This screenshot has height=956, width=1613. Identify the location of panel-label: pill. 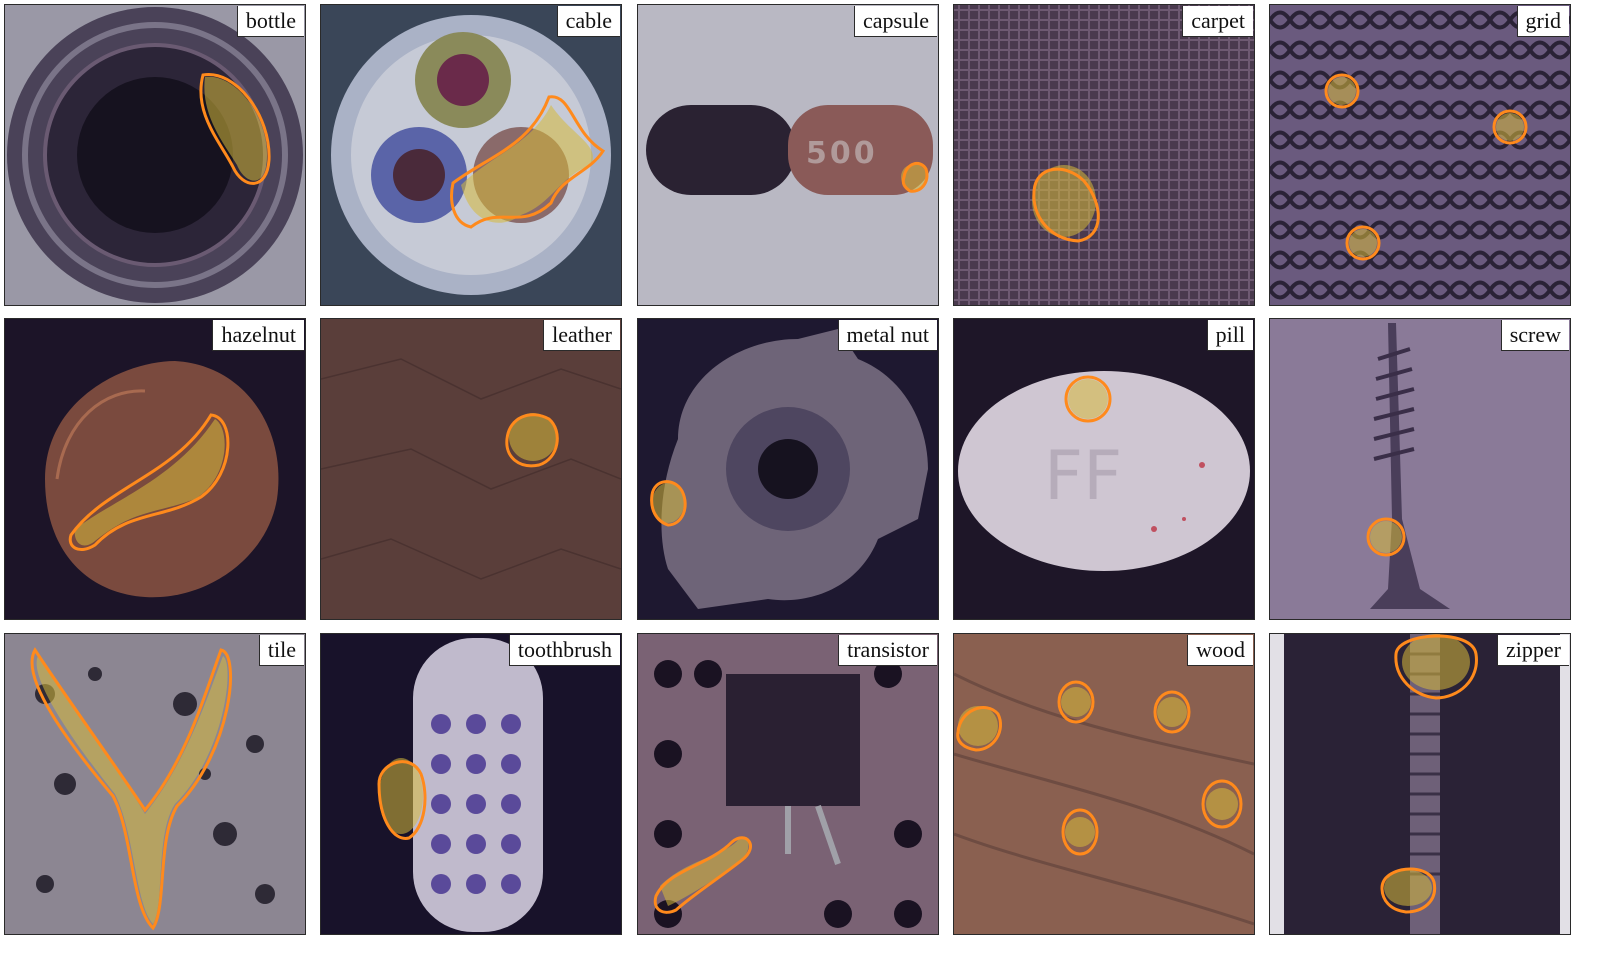
(1229, 335).